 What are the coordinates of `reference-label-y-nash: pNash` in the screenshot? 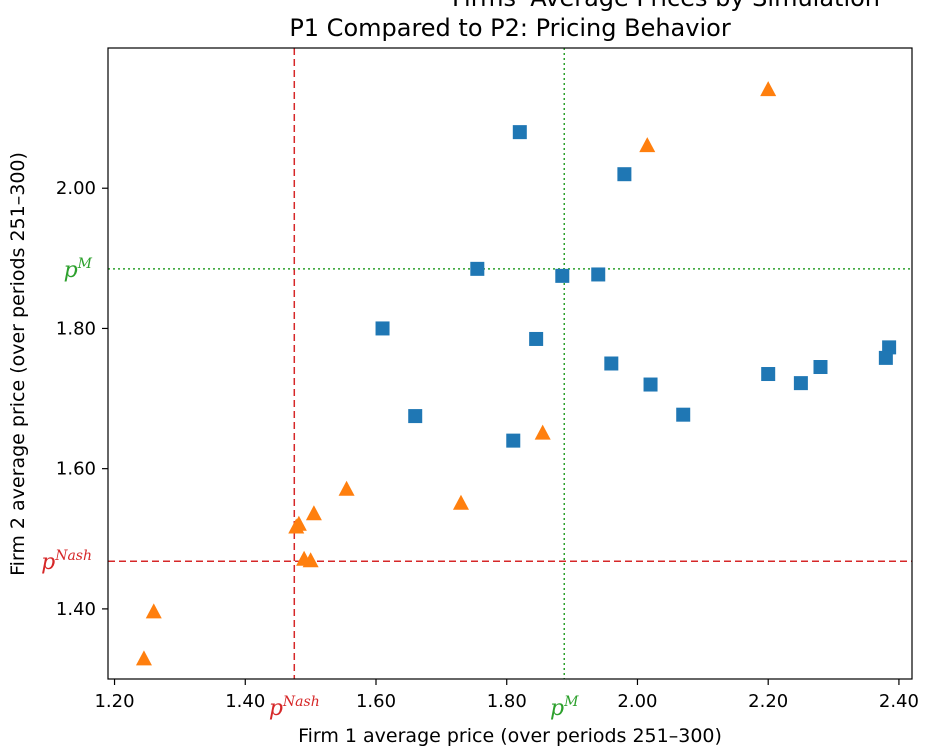 It's located at (66, 561).